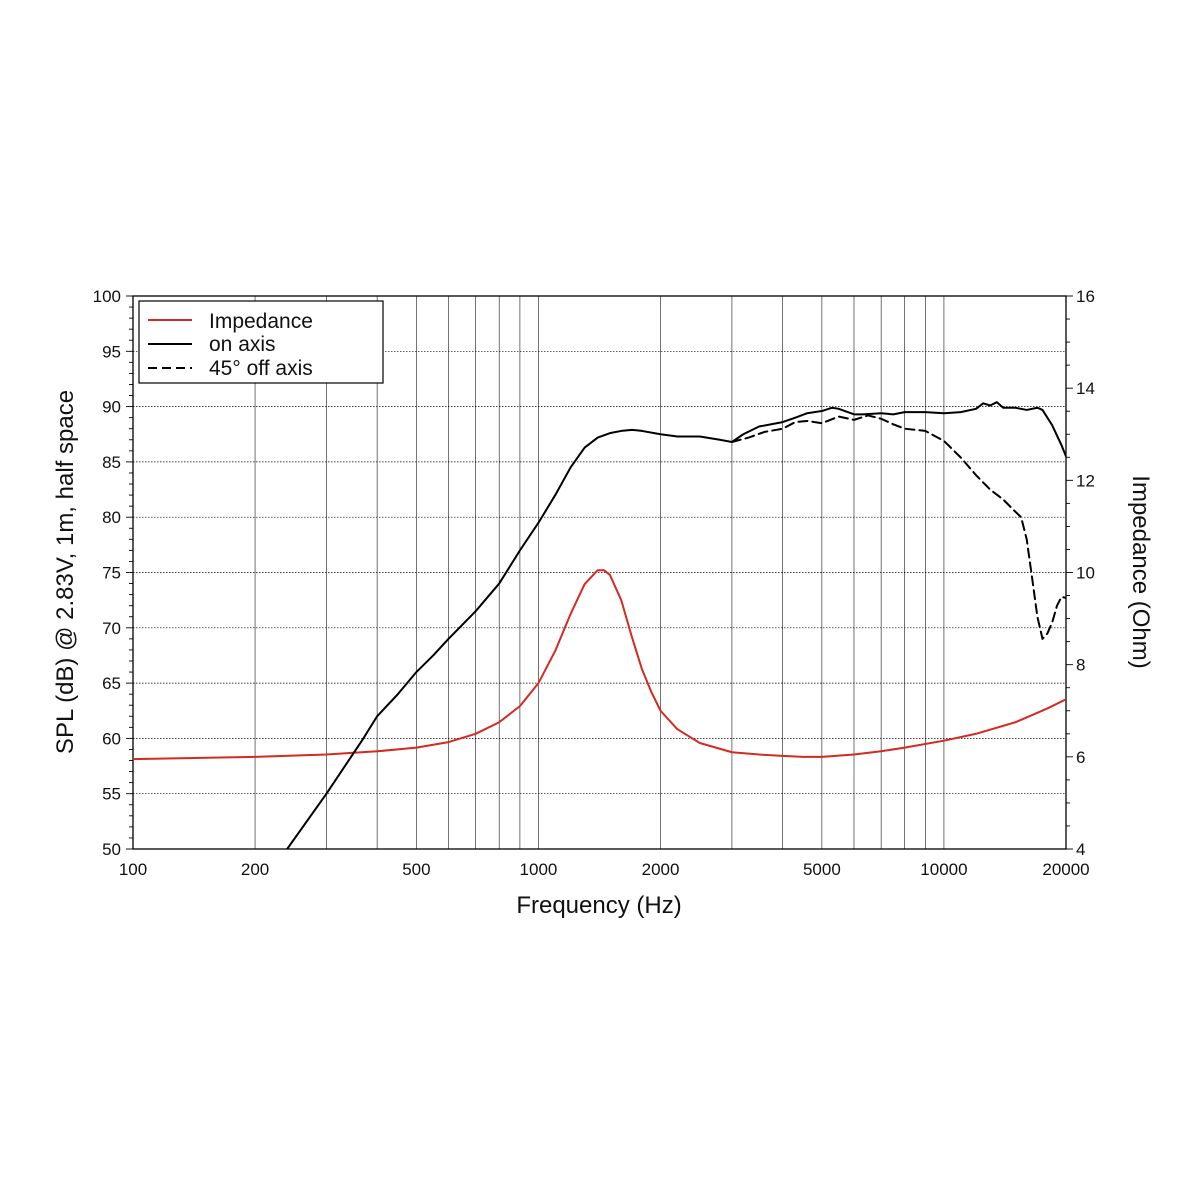  What do you see at coordinates (242, 344) in the screenshot?
I see `legend-label-on-axis: on axis` at bounding box center [242, 344].